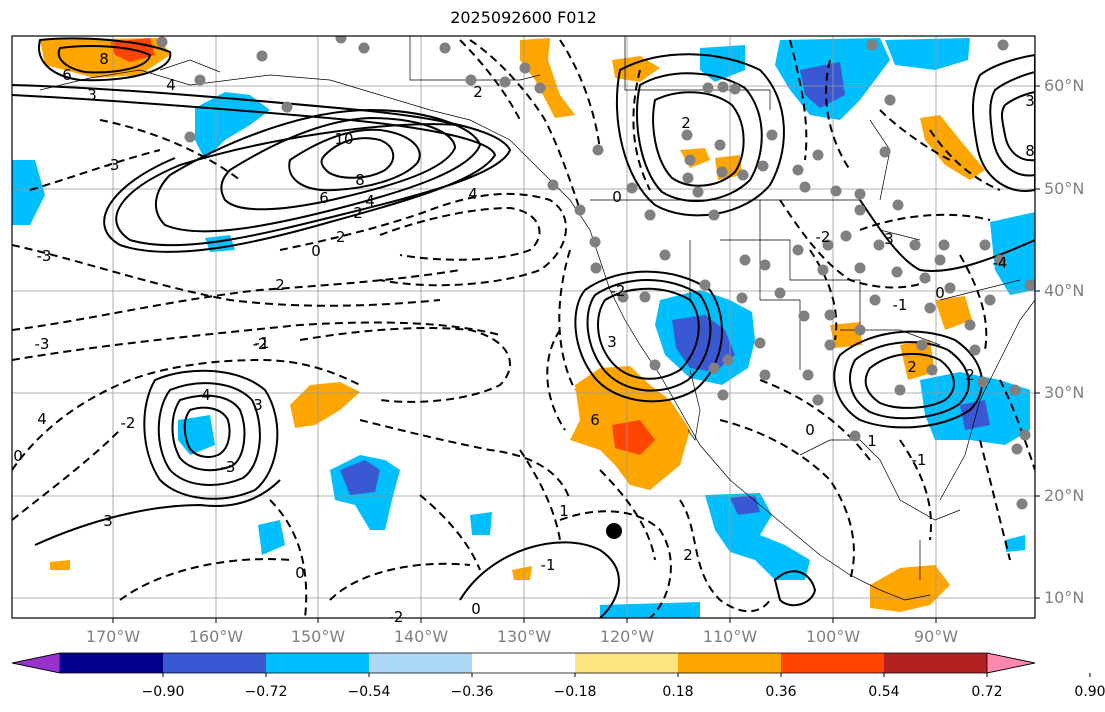  What do you see at coordinates (1064, 392) in the screenshot?
I see `latitude-label: 30°N` at bounding box center [1064, 392].